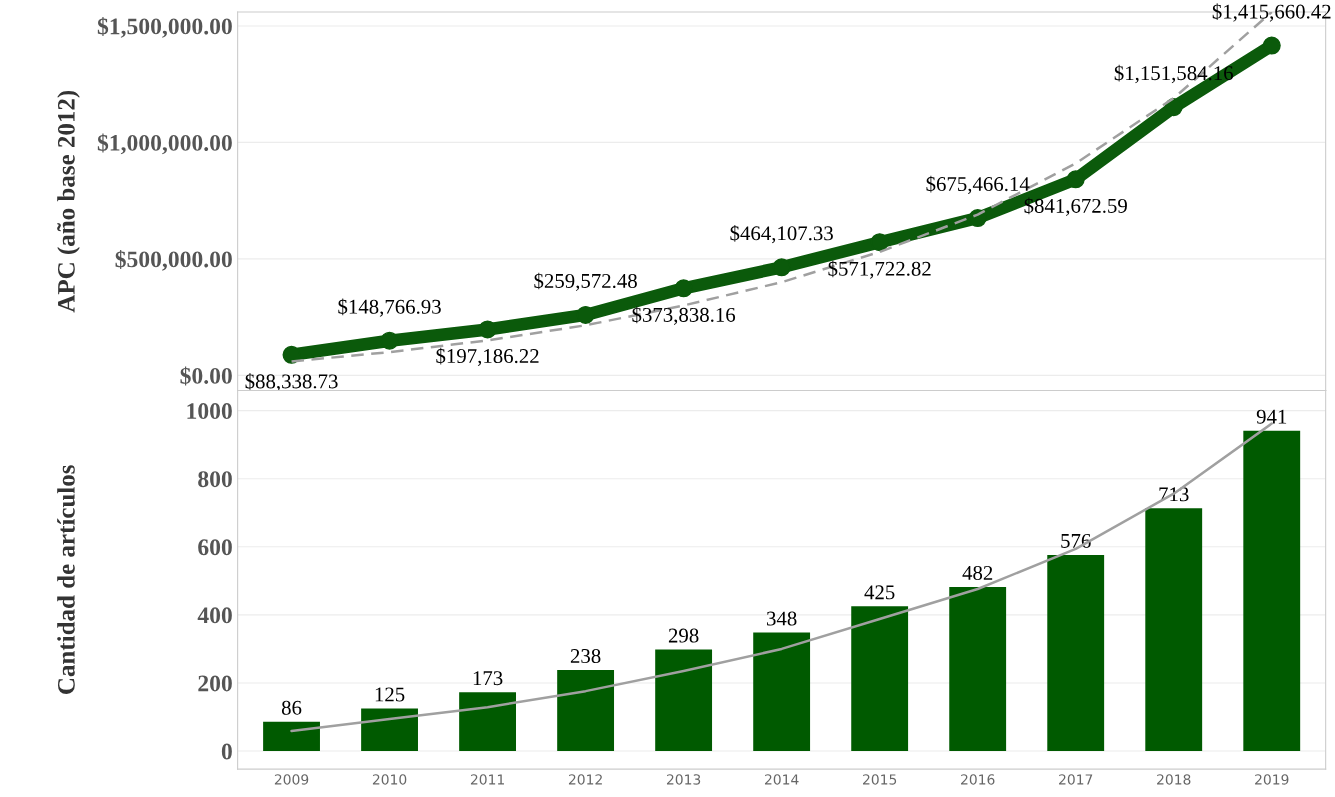 The height and width of the screenshot is (797, 1335). Describe the element at coordinates (782, 618) in the screenshot. I see `data-label: 348` at that location.